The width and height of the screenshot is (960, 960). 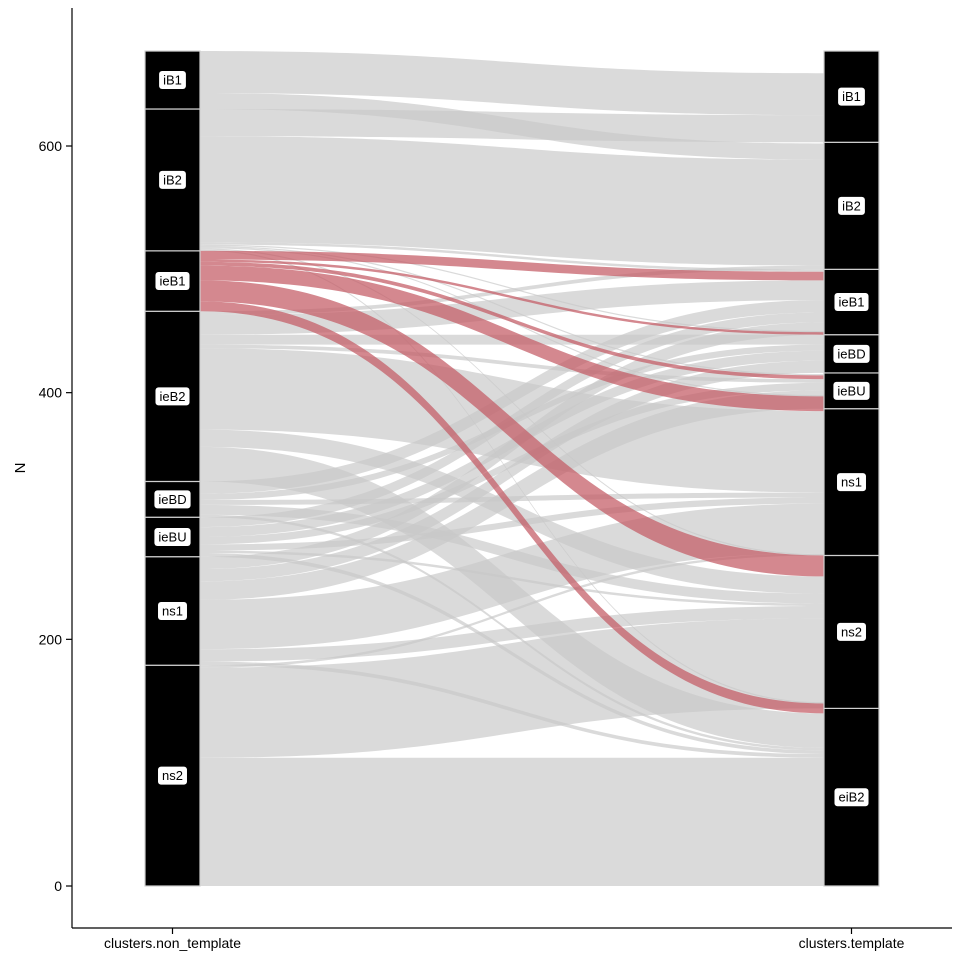 I want to click on flow-iB2-to-ieBU, so click(x=512, y=310).